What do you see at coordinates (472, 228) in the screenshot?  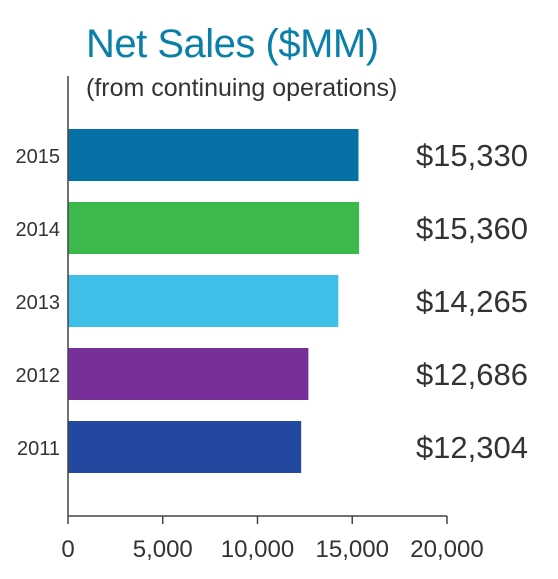 I see `value-label-2014: $15,360` at bounding box center [472, 228].